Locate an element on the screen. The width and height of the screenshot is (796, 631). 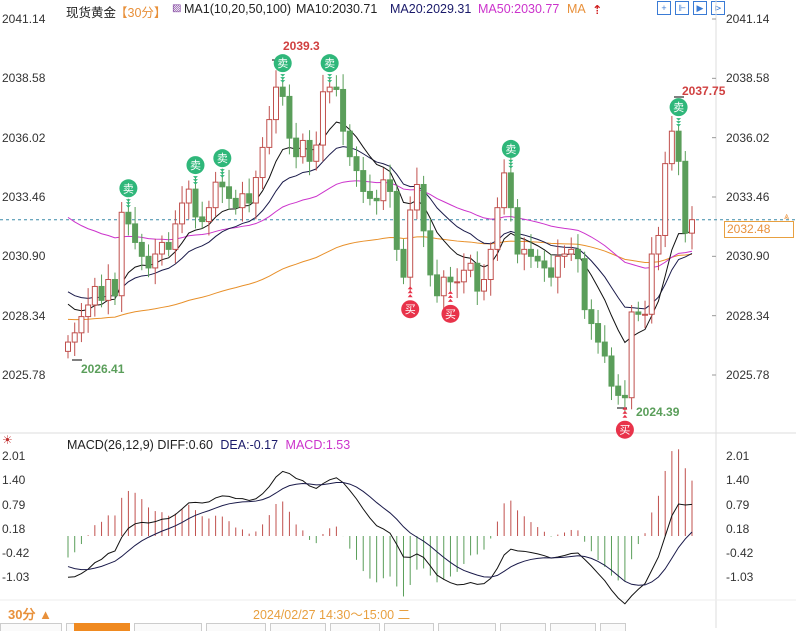
price-tick-right: 2025.78 is located at coordinates (748, 375).